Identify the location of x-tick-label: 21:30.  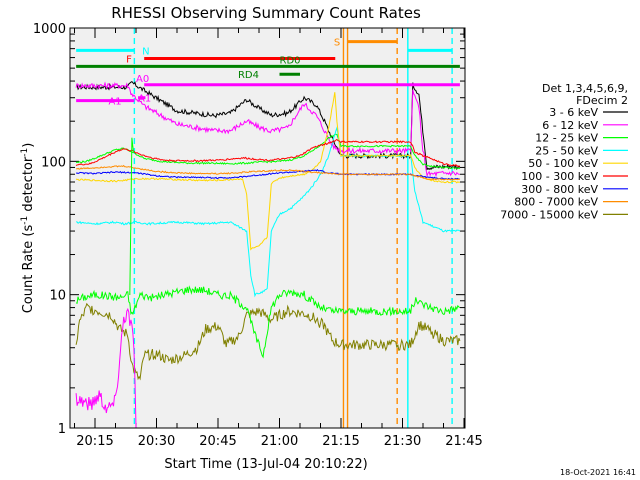
(402, 441).